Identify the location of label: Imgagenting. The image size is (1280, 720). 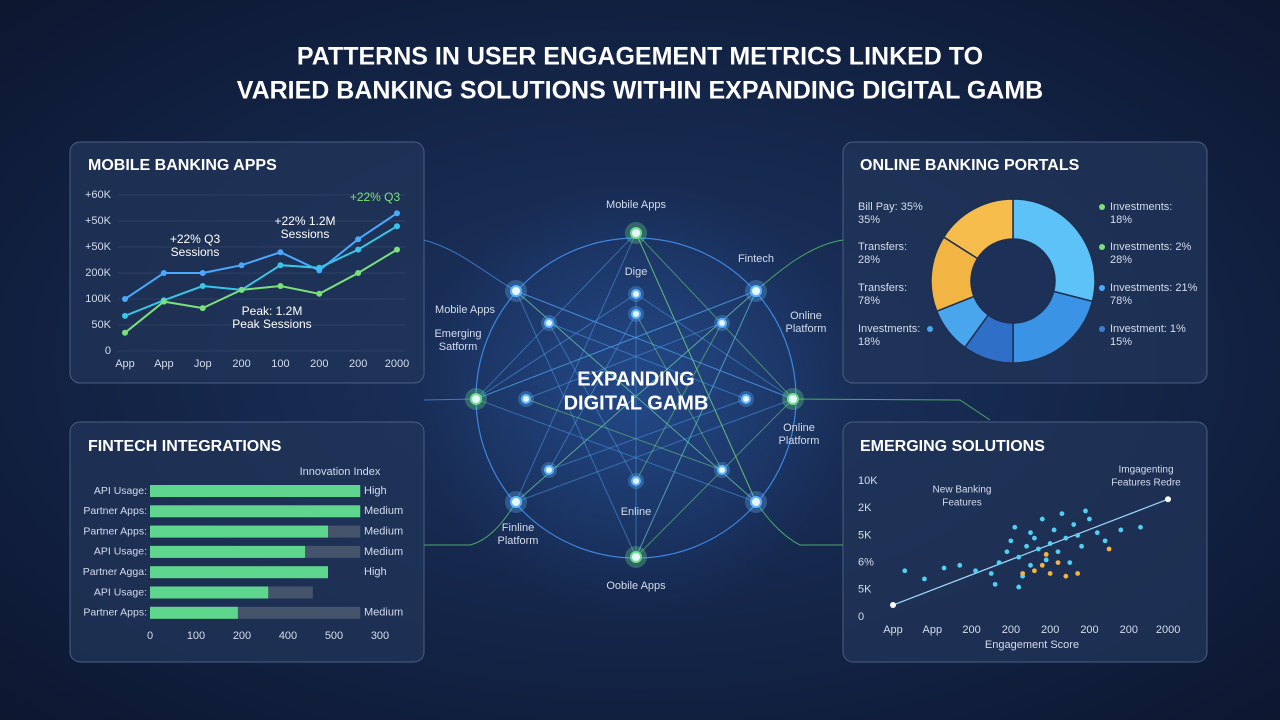
(1145, 470).